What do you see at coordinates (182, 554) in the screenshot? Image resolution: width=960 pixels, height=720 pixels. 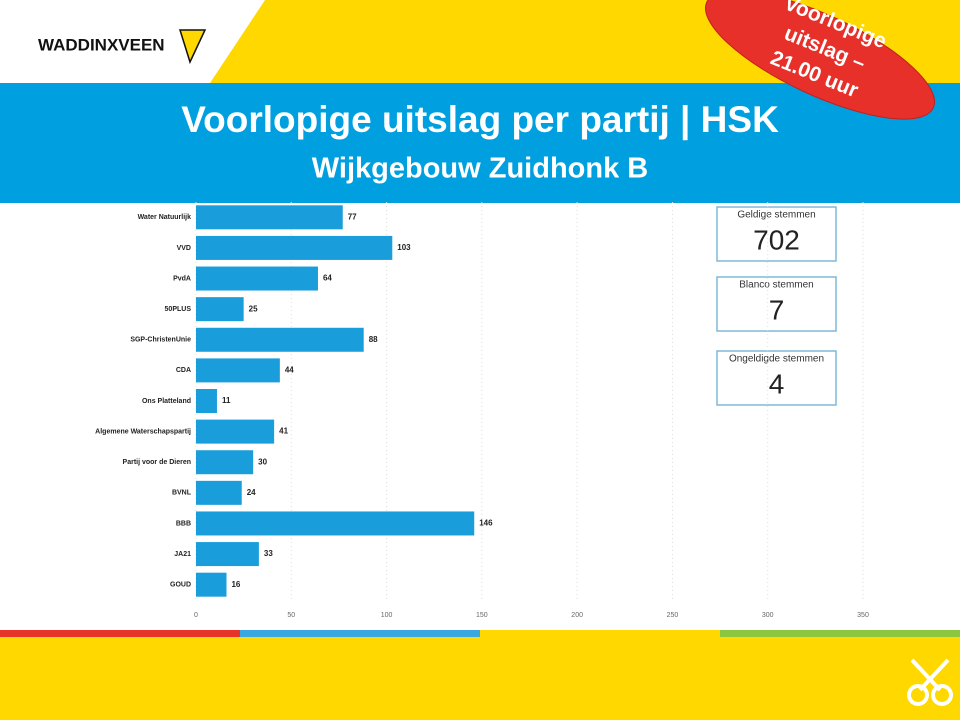 I see `y-tick-label: JA21` at bounding box center [182, 554].